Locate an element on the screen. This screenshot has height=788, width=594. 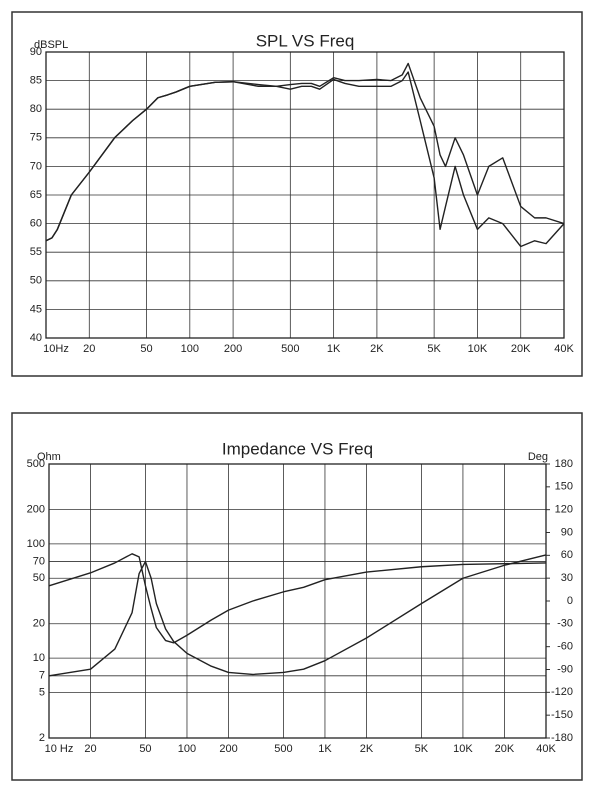
y2-tick-label: 60 is located at coordinates (567, 555).